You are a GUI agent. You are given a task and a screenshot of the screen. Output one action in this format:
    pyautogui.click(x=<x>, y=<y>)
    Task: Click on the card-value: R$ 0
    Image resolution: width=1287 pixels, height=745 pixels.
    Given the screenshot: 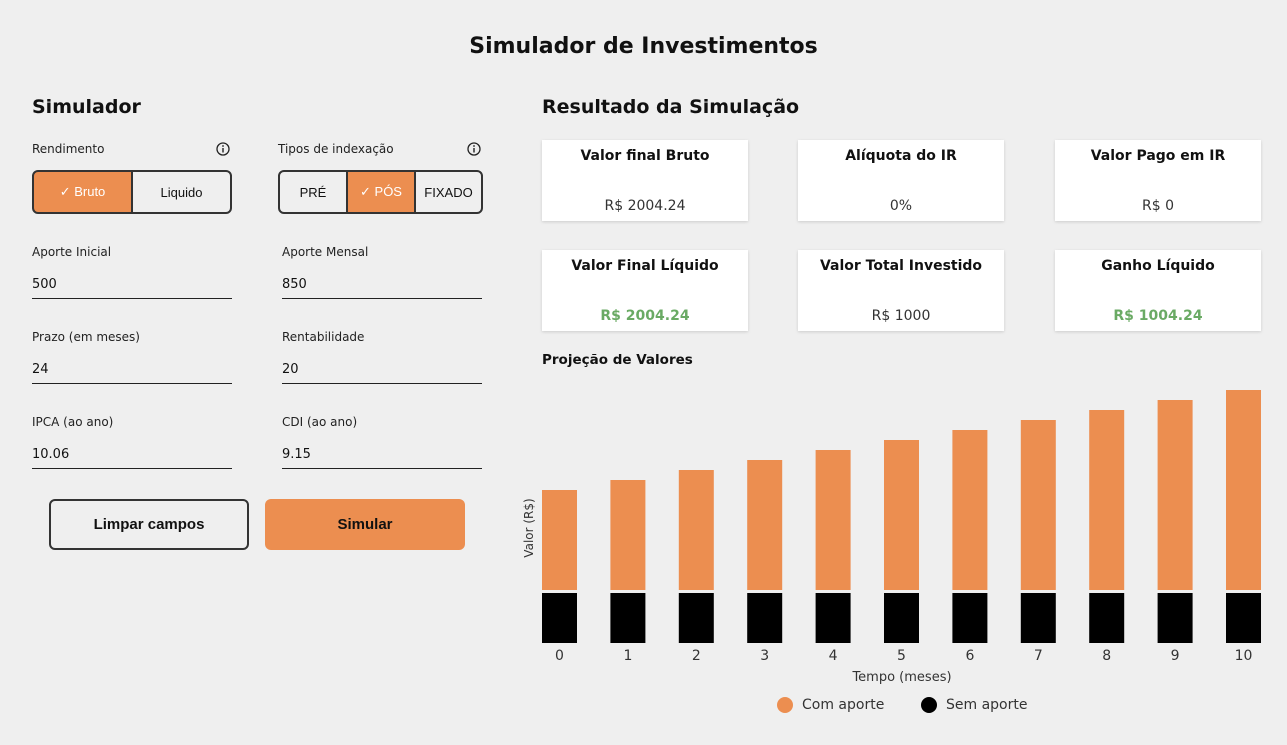 What is the action you would take?
    pyautogui.click(x=1158, y=206)
    